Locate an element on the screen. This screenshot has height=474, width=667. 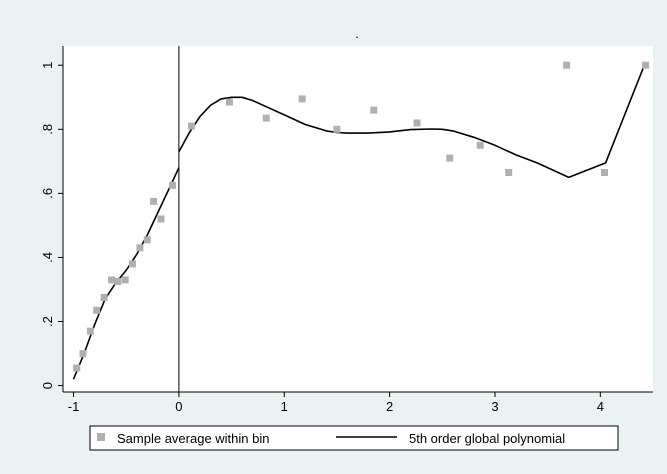
y-tick-label: .4 is located at coordinates (47, 257).